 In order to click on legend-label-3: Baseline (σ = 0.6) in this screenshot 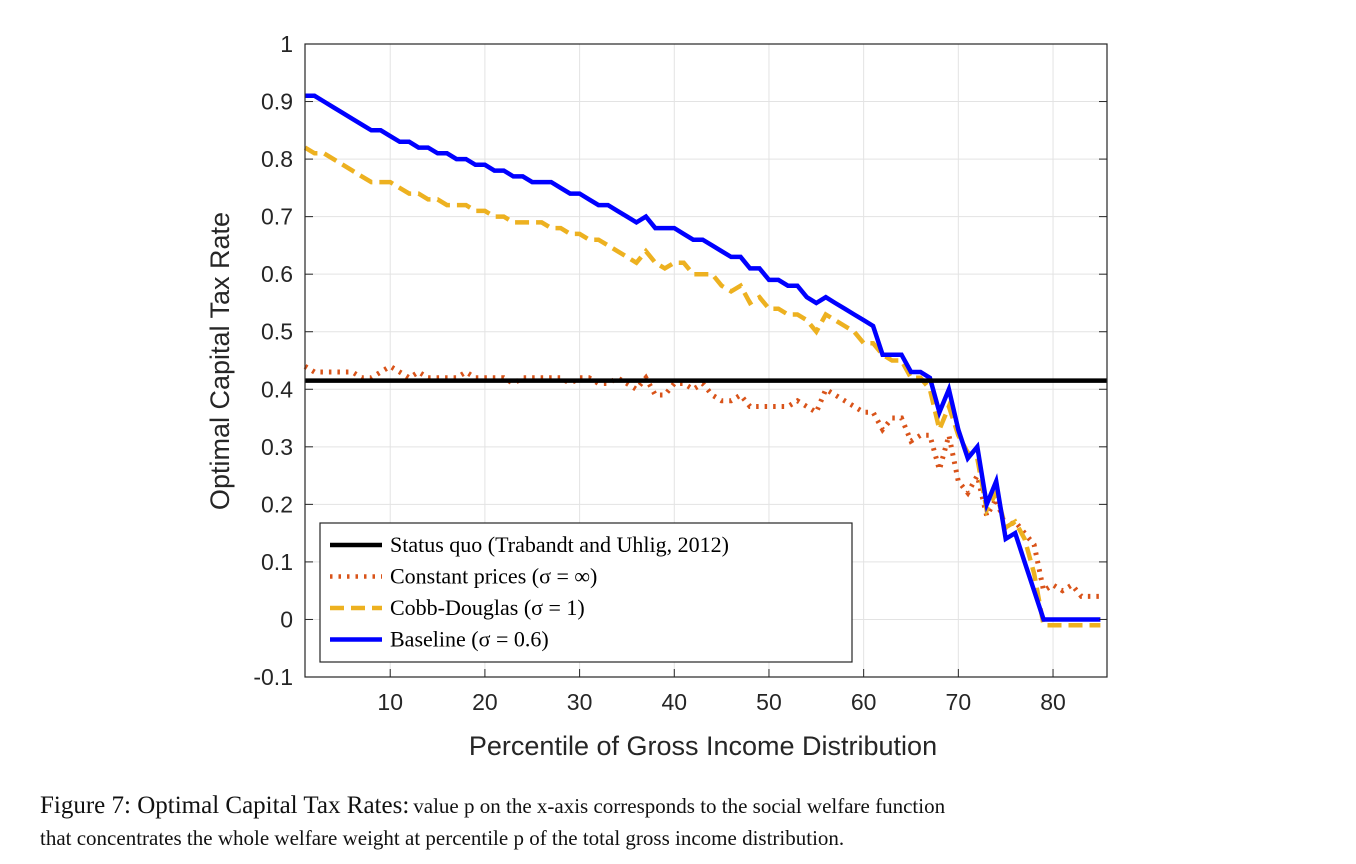, I will do `click(469, 639)`.